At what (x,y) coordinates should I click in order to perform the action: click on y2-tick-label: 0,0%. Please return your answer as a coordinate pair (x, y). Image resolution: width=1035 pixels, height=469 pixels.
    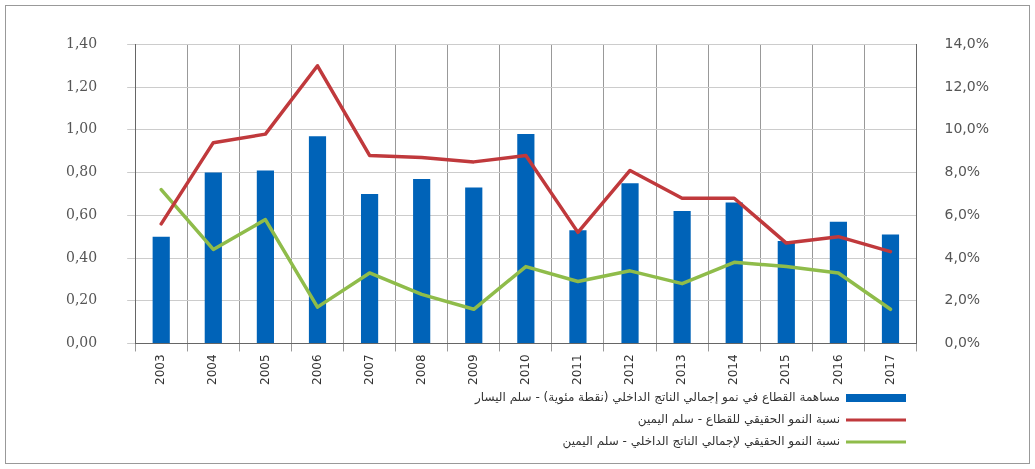
    Looking at the image, I should click on (962, 342).